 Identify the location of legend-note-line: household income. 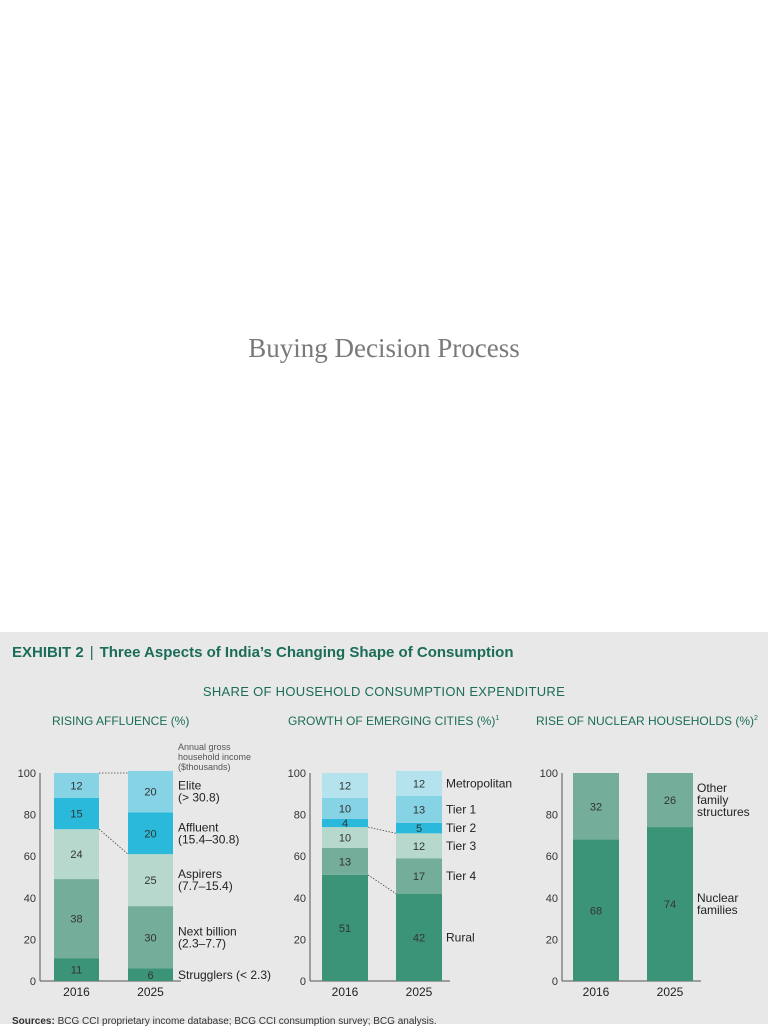
(214, 757).